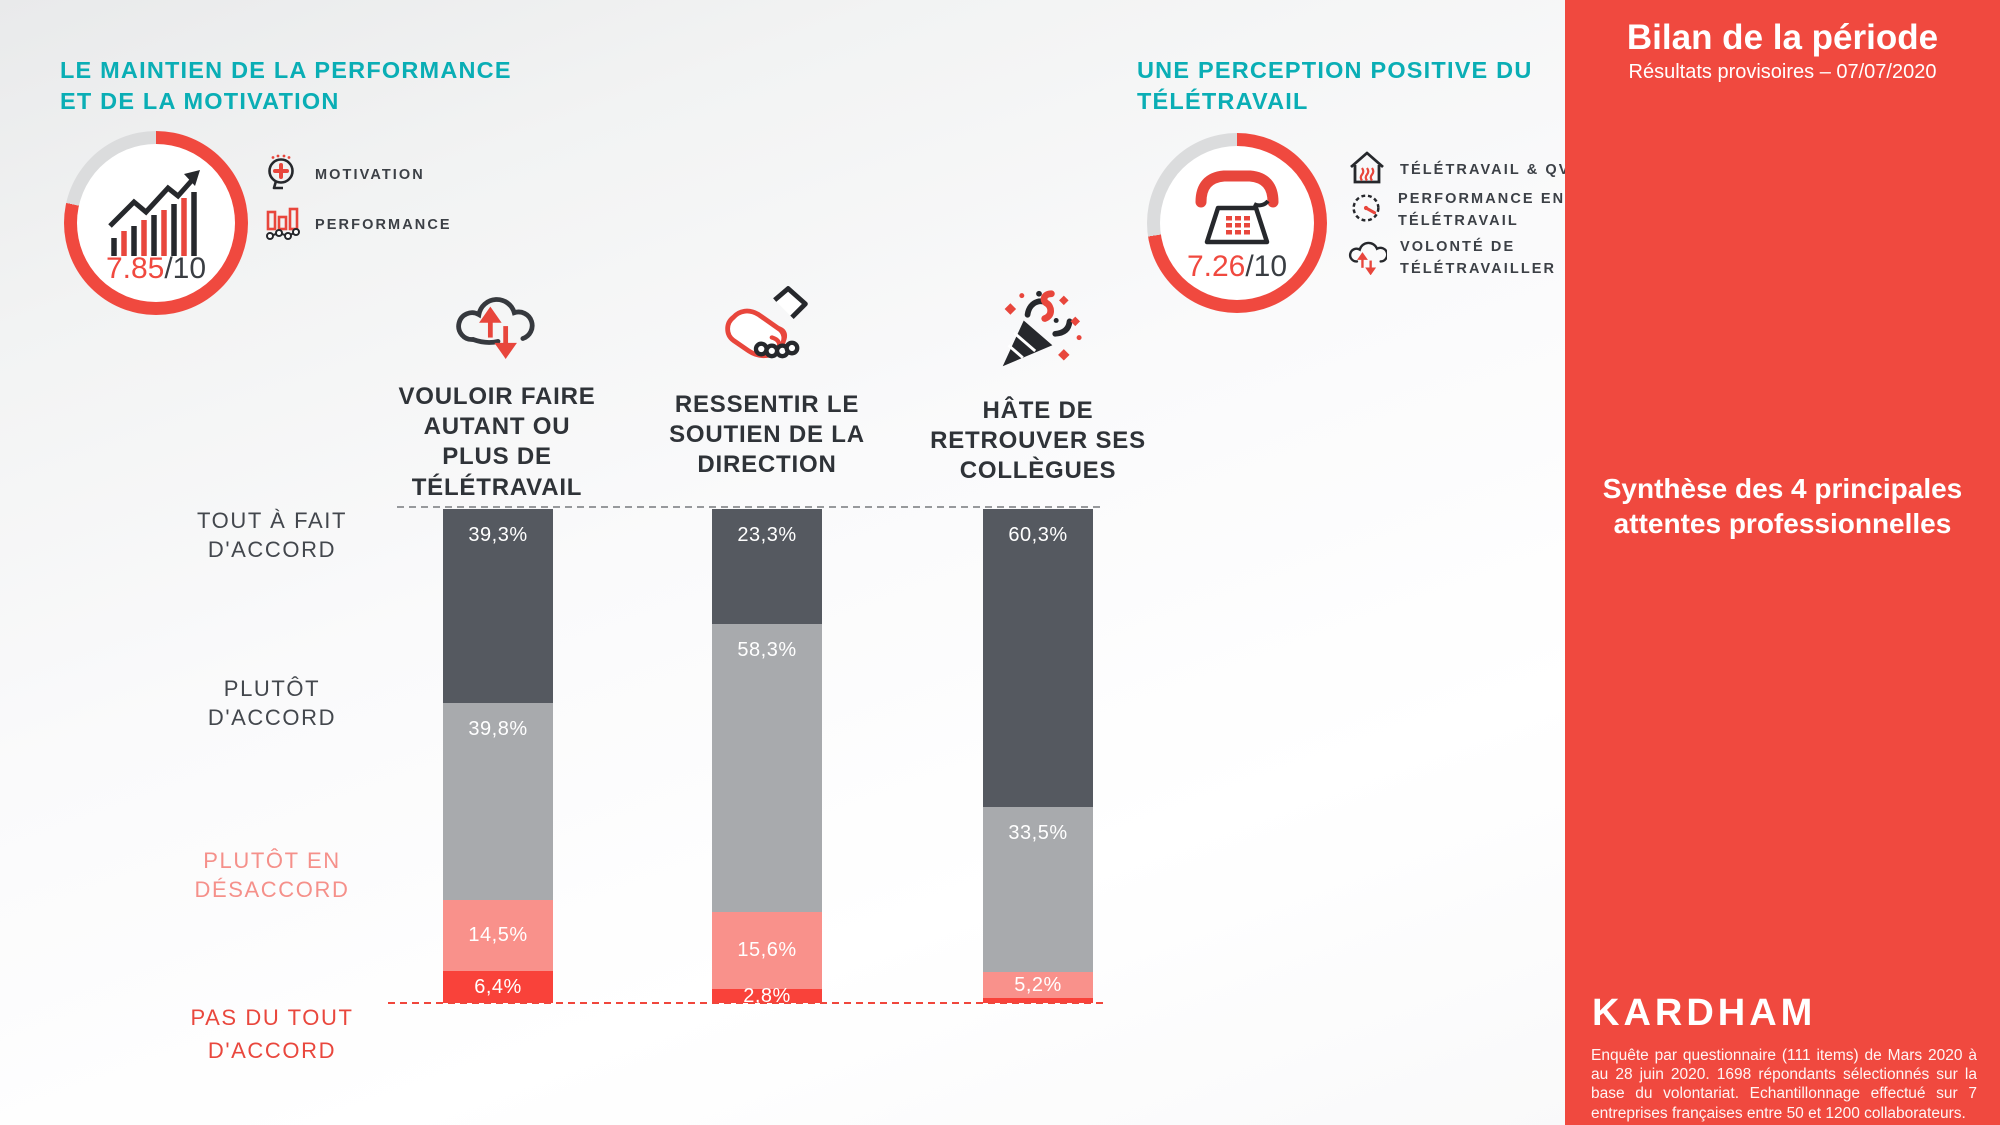 The width and height of the screenshot is (2000, 1125). I want to click on segment-0-col-0: 39,3%, so click(498, 606).